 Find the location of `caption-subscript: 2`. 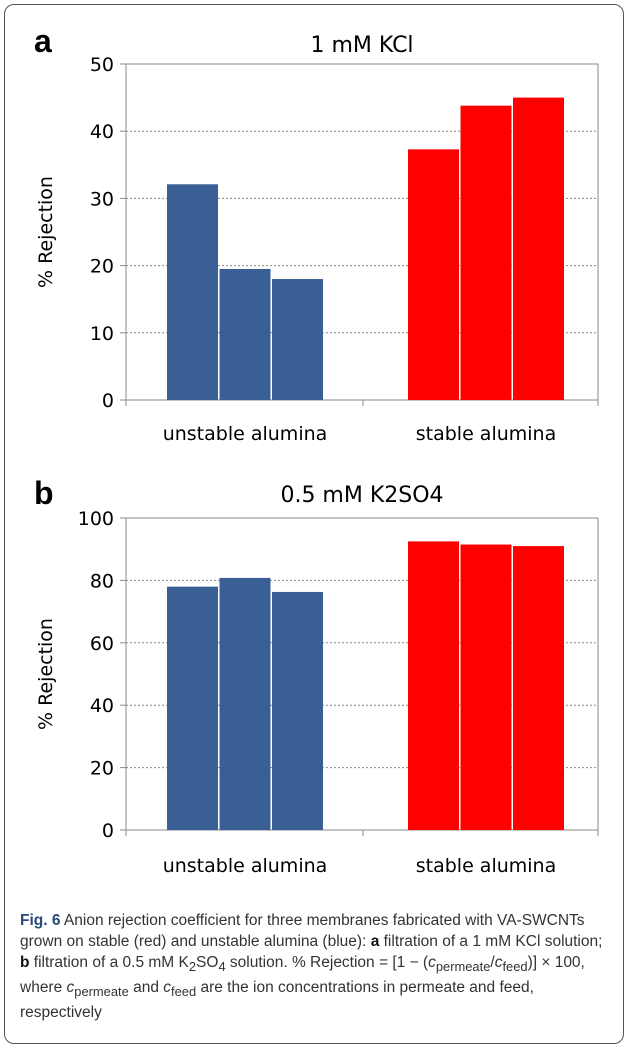

caption-subscript: 2 is located at coordinates (192, 967).